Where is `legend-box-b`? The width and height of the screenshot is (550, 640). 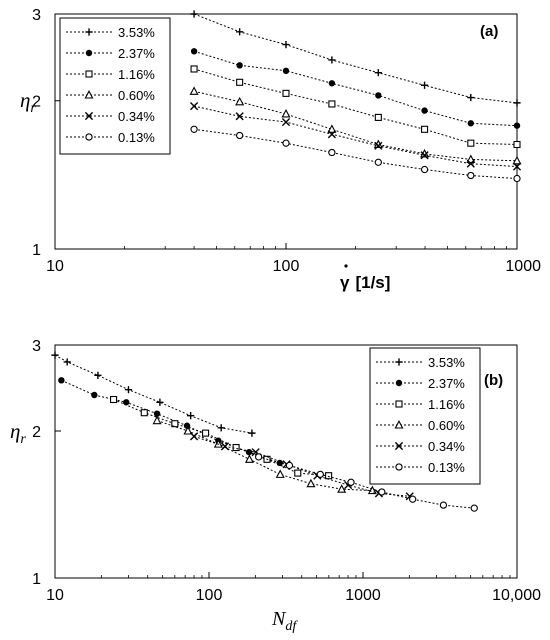 legend-box-b is located at coordinates (425, 416).